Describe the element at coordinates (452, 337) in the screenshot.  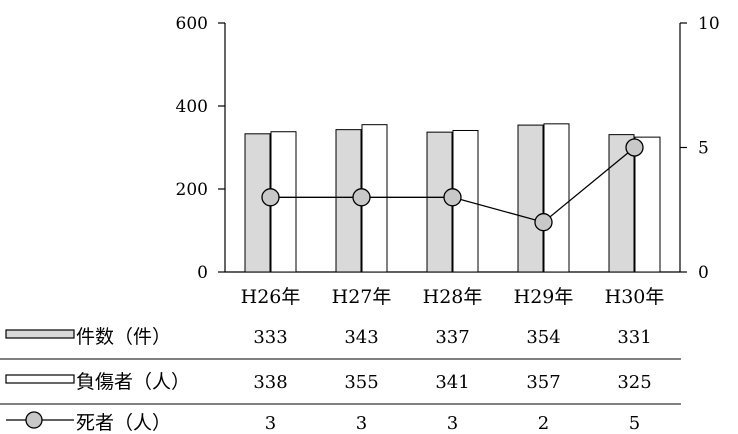
I see `table-value: 337` at that location.